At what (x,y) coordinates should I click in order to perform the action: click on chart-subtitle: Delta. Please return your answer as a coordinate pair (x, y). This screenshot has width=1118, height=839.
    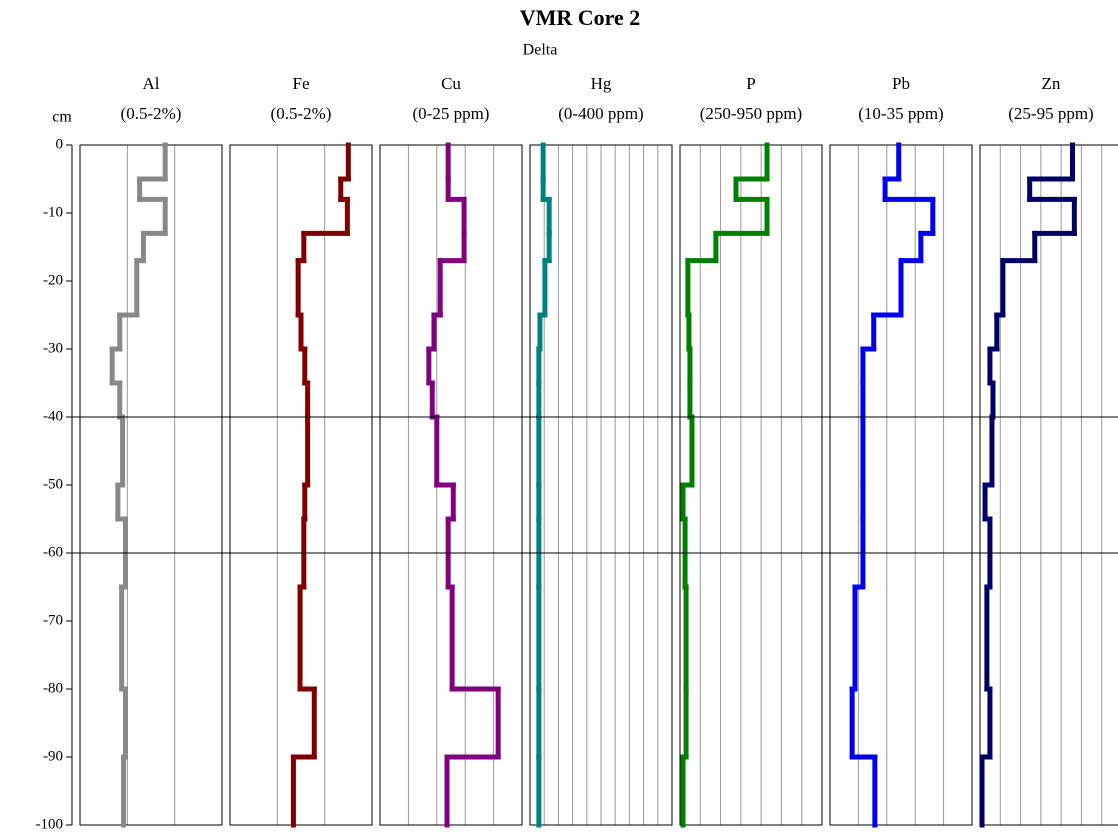
    Looking at the image, I should click on (540, 50).